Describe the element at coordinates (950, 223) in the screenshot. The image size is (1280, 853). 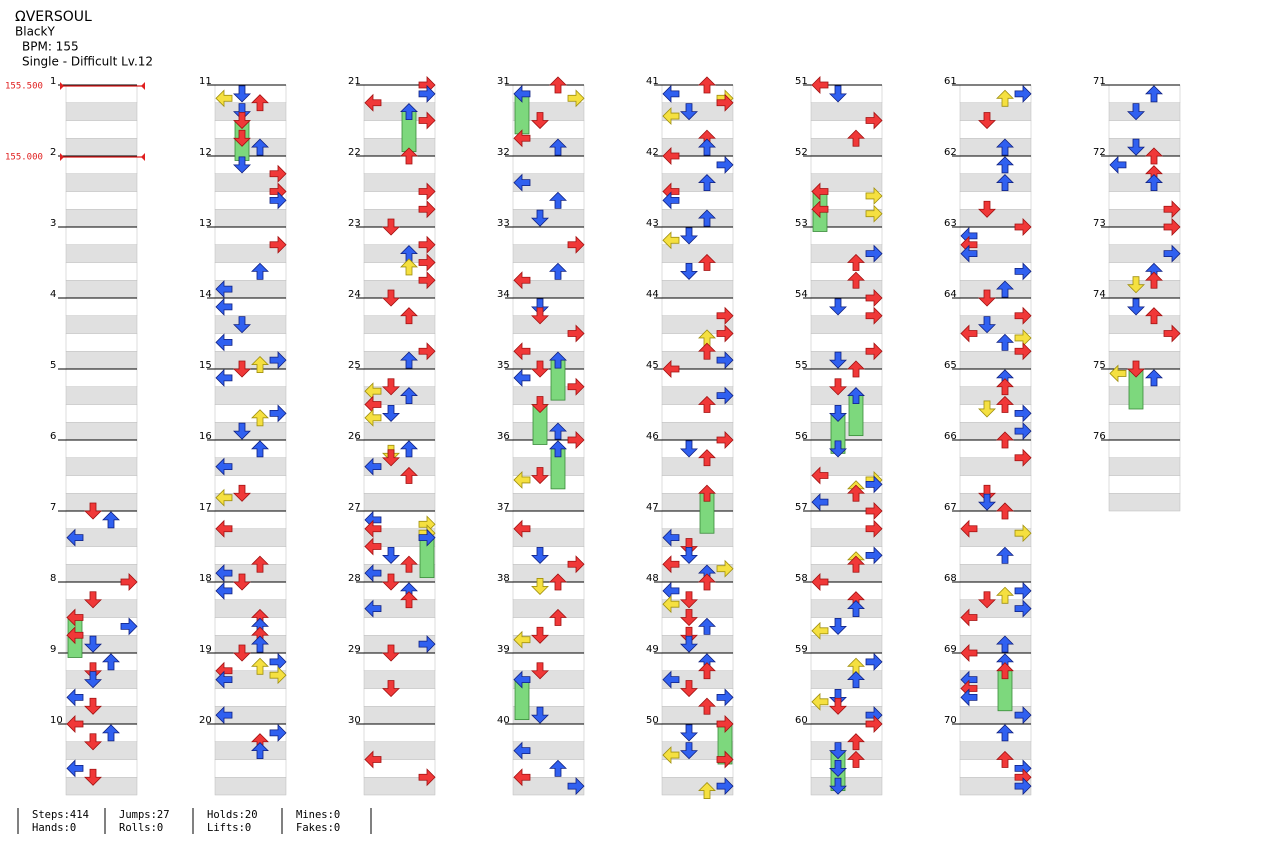
I see `measure-number: 63` at that location.